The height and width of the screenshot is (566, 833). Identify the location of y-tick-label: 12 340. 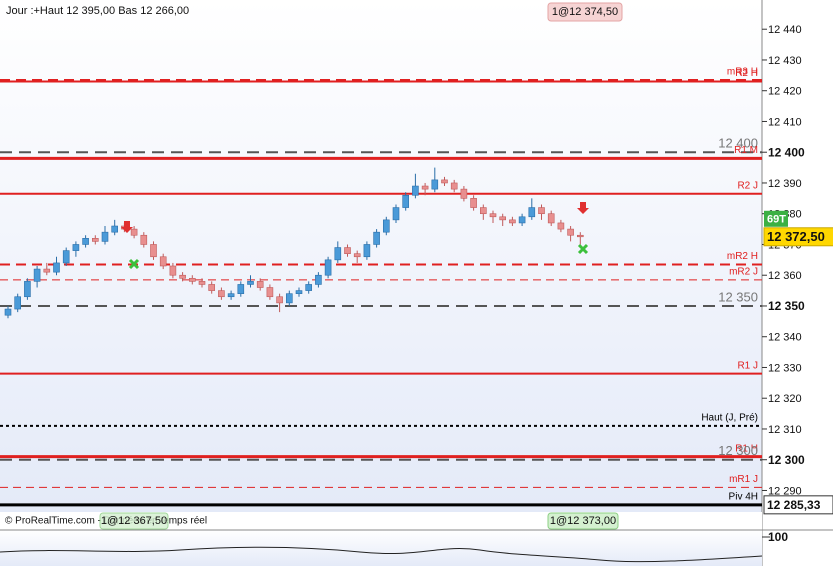
(785, 338).